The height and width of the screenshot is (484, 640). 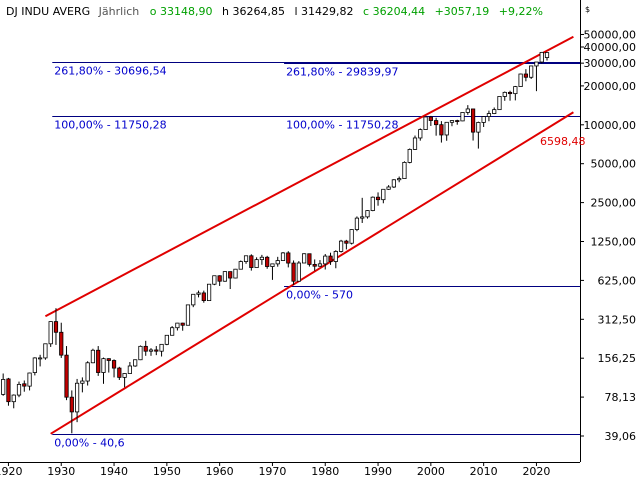 What do you see at coordinates (272, 471) in the screenshot?
I see `x-tick-label: 1970` at bounding box center [272, 471].